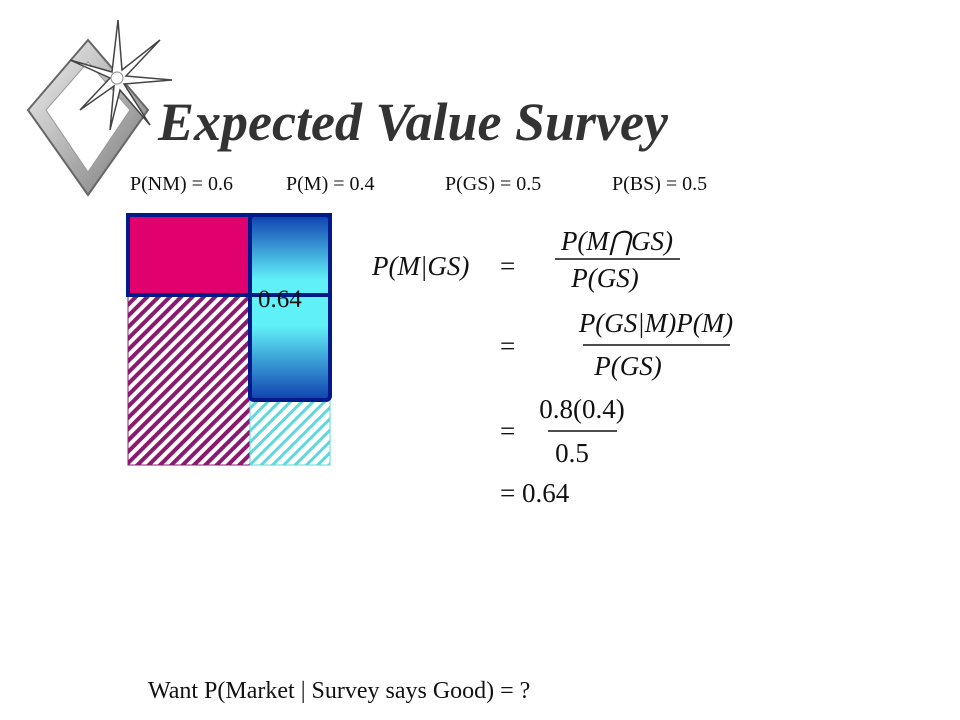 The height and width of the screenshot is (720, 960). I want to click on probability: P(BS) = 0.5, so click(659, 184).